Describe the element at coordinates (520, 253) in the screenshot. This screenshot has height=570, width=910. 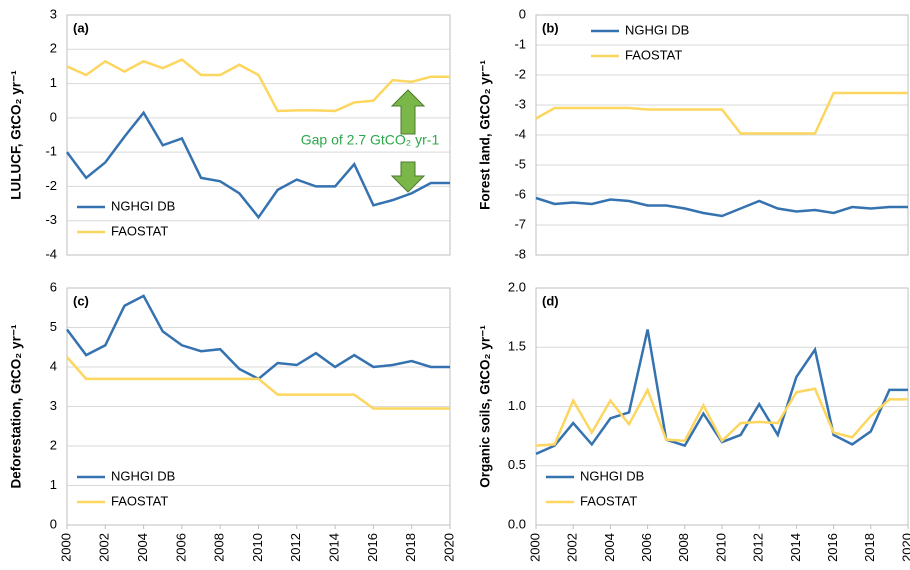
I see `y-tick-label: -8` at that location.